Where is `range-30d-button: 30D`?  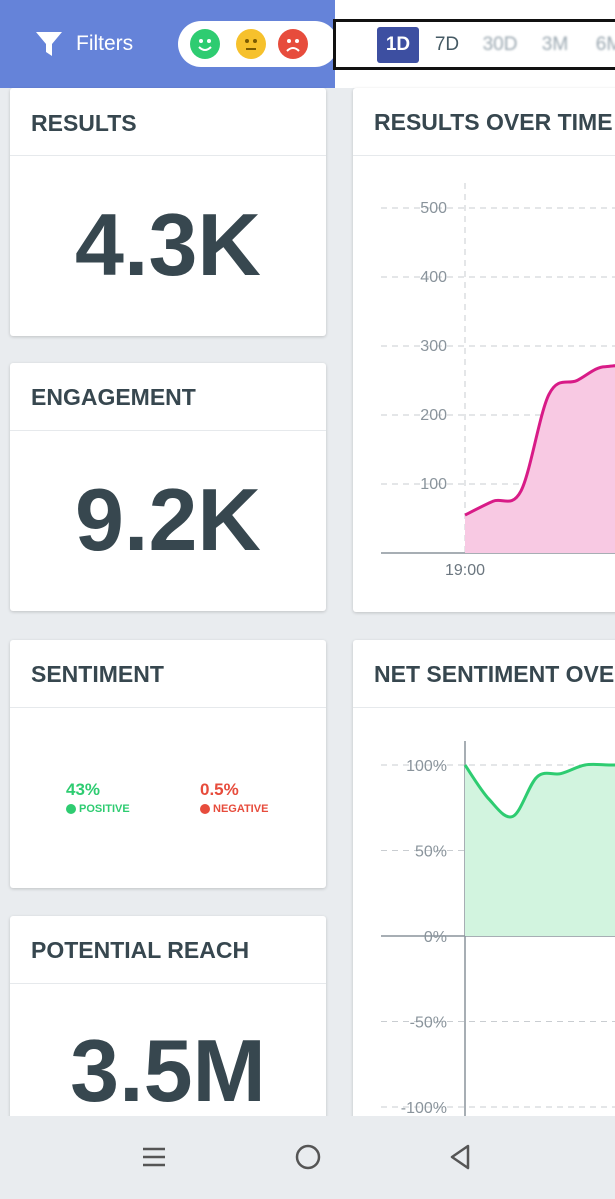
range-30d-button: 30D is located at coordinates (500, 44).